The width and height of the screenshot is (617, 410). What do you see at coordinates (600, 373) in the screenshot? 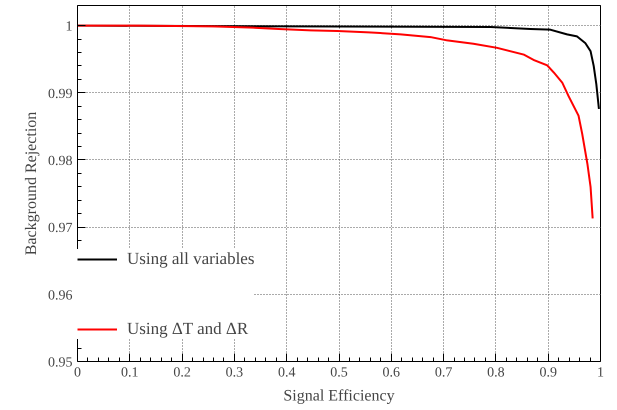
I see `x-tick-label: 1` at bounding box center [600, 373].